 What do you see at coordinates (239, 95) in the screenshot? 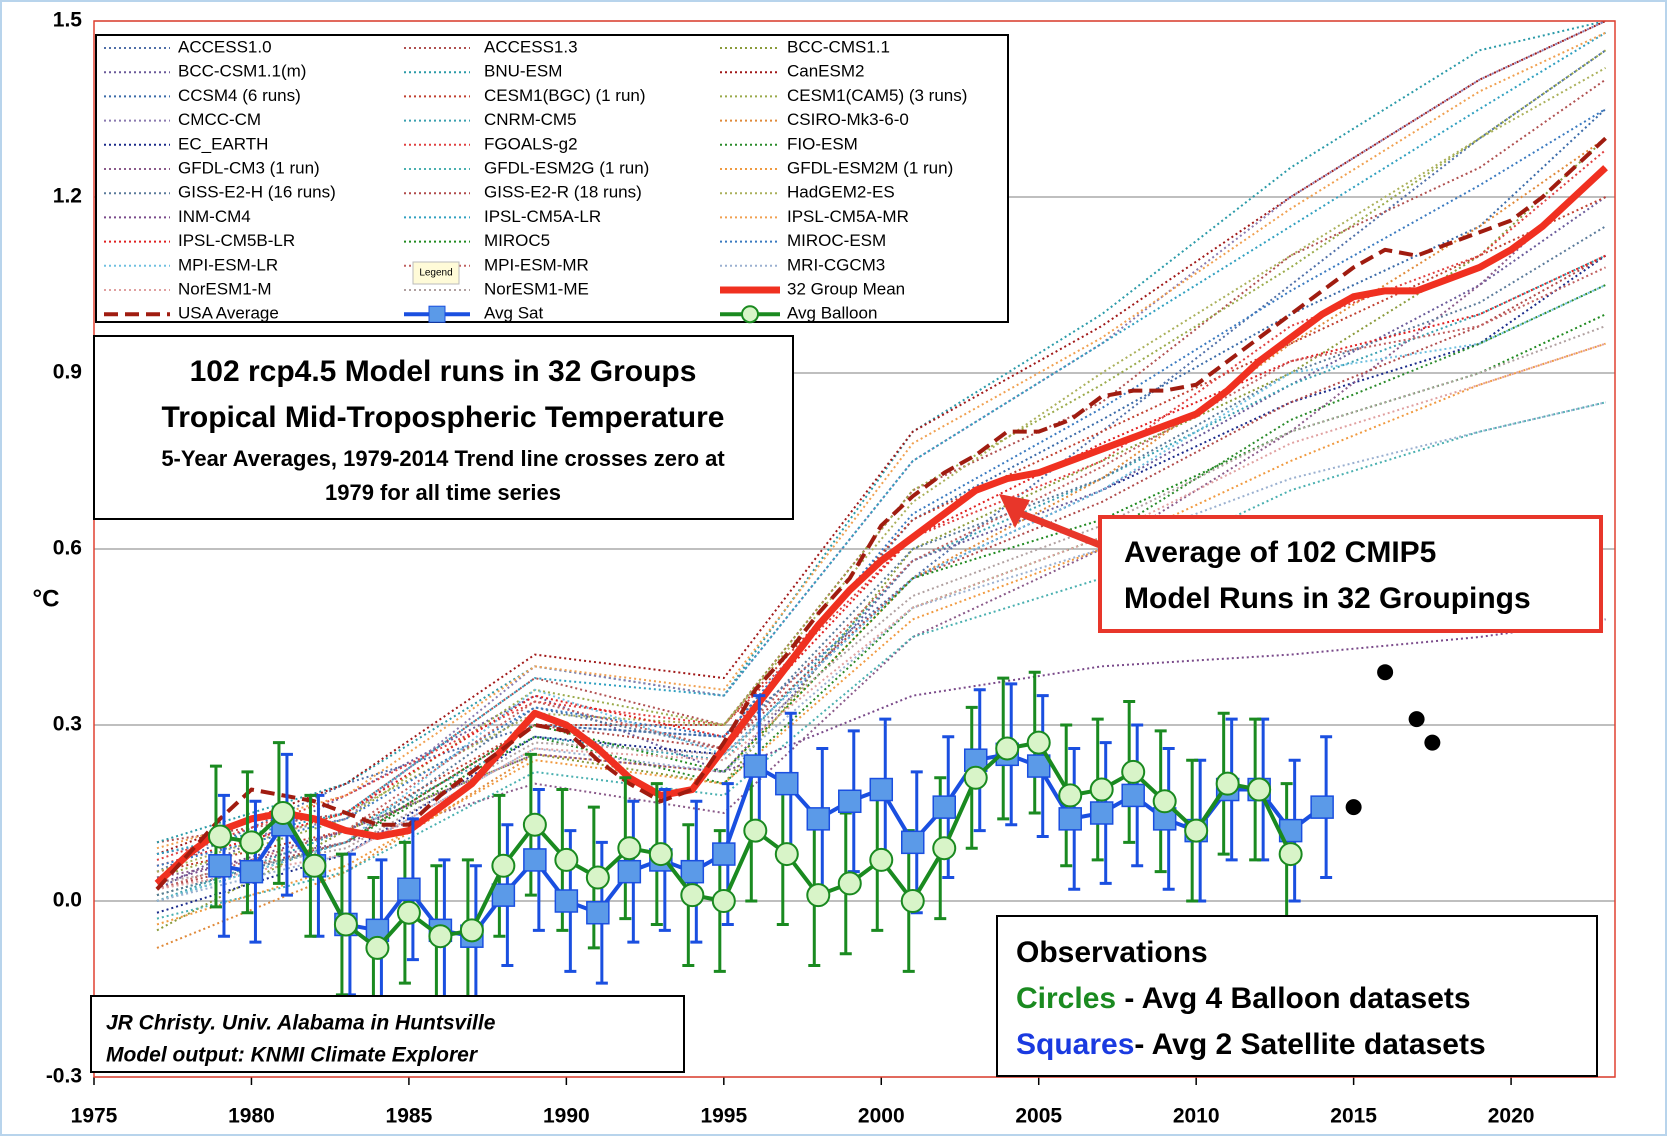
I see `legend-label: CCSM4 (6 runs)` at bounding box center [239, 95].